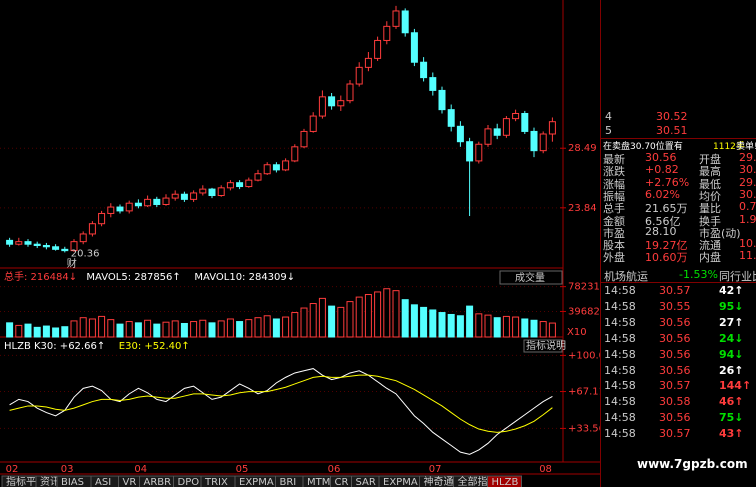  I want to click on tab-label: BRI, so click(288, 482).